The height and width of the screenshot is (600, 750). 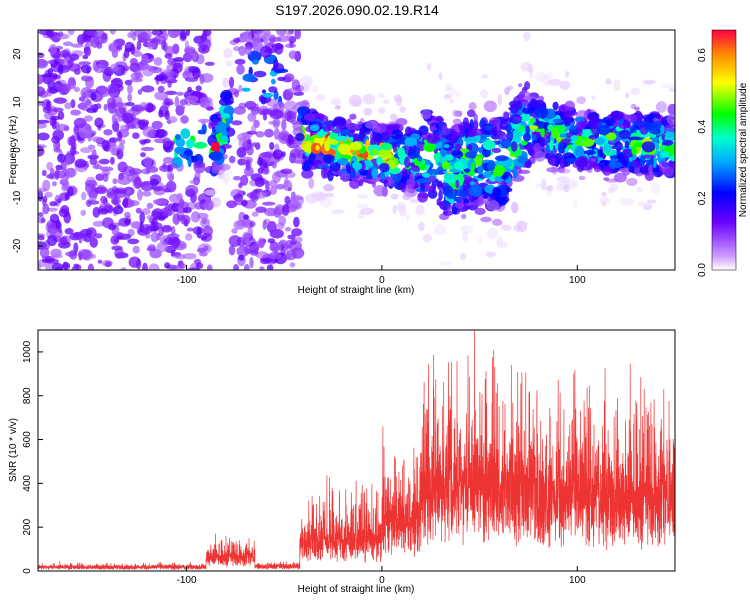 What do you see at coordinates (27, 571) in the screenshot?
I see `y-tick-label: 0` at bounding box center [27, 571].